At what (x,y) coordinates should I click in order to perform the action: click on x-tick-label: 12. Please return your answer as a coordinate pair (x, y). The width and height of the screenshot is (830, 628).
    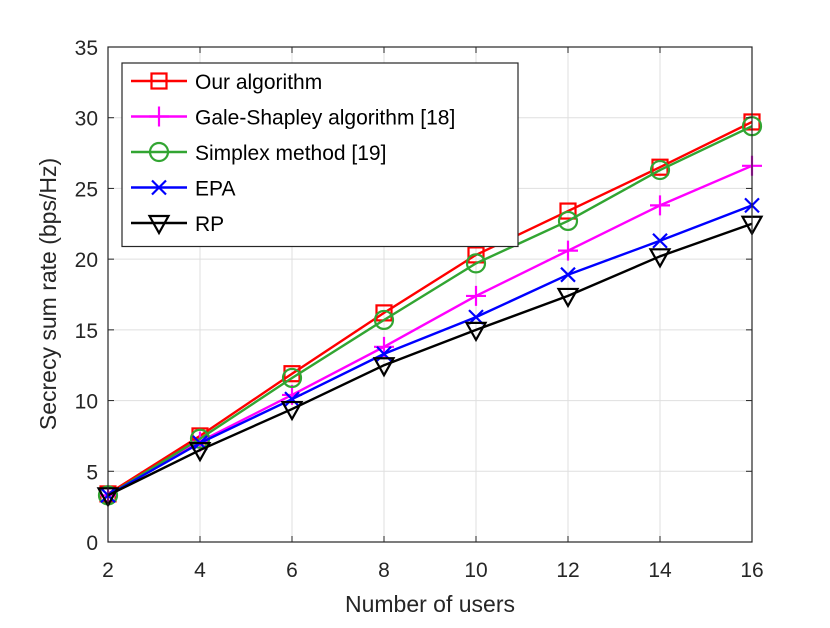
    Looking at the image, I should click on (567, 570).